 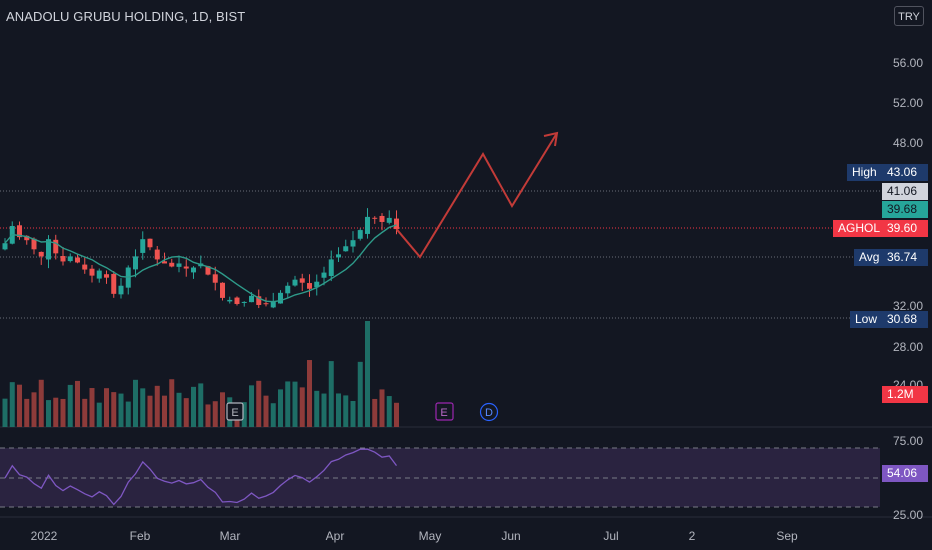 I want to click on earnings-past-label: E, so click(x=234, y=413).